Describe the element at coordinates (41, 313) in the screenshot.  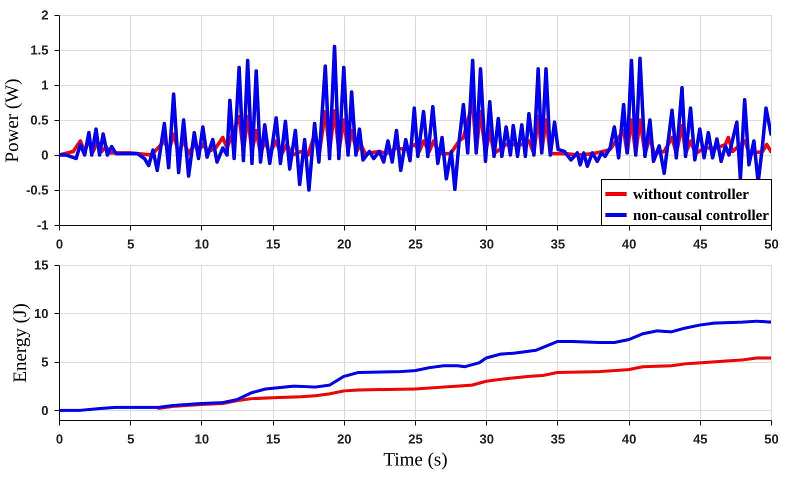
I see `y-tick-label: 10` at that location.